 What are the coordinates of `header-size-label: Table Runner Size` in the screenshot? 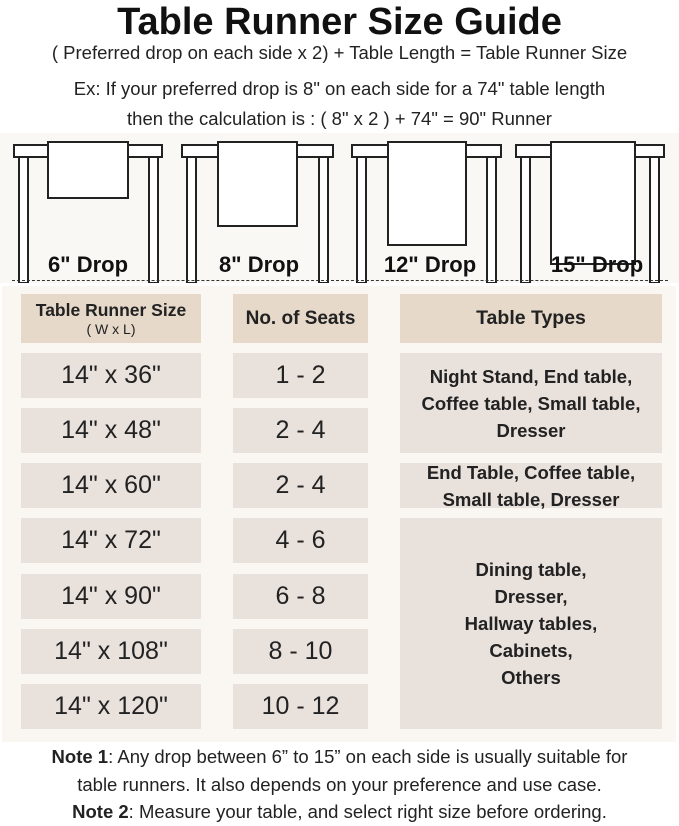 It's located at (111, 310).